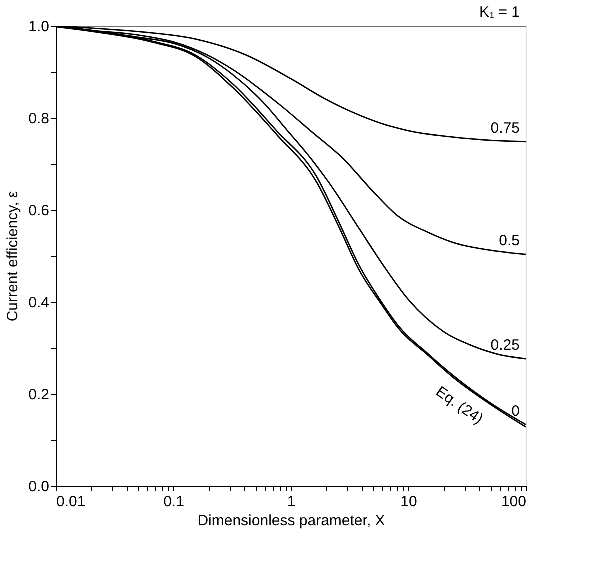 The image size is (595, 572). I want to click on y-tick-label: 1.0, so click(39, 27).